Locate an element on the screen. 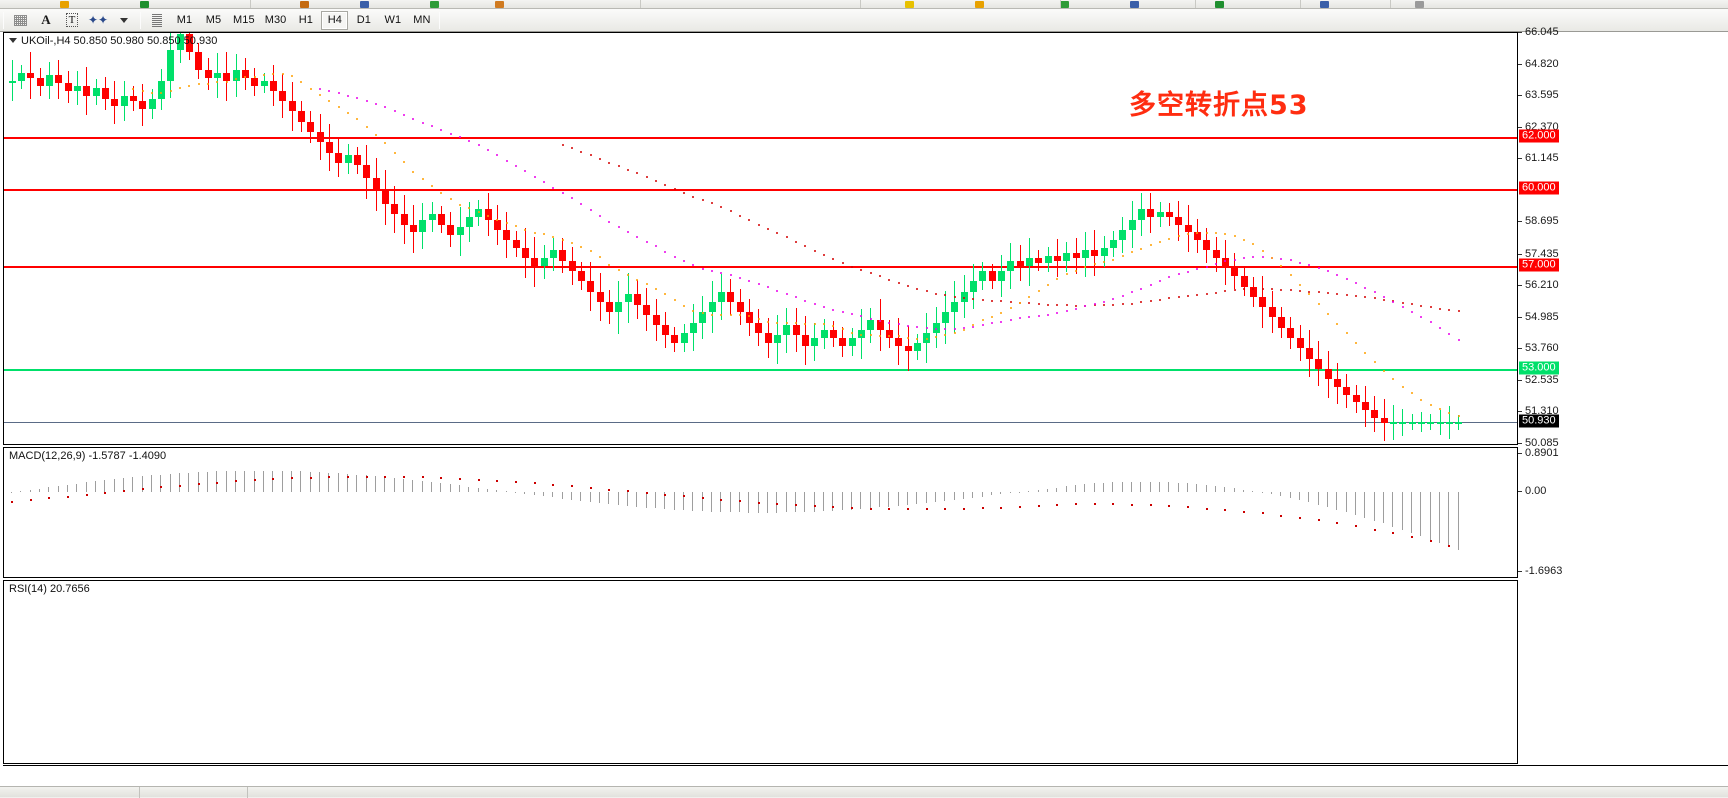 The height and width of the screenshot is (798, 1728). open-icon is located at coordinates (144, 4).